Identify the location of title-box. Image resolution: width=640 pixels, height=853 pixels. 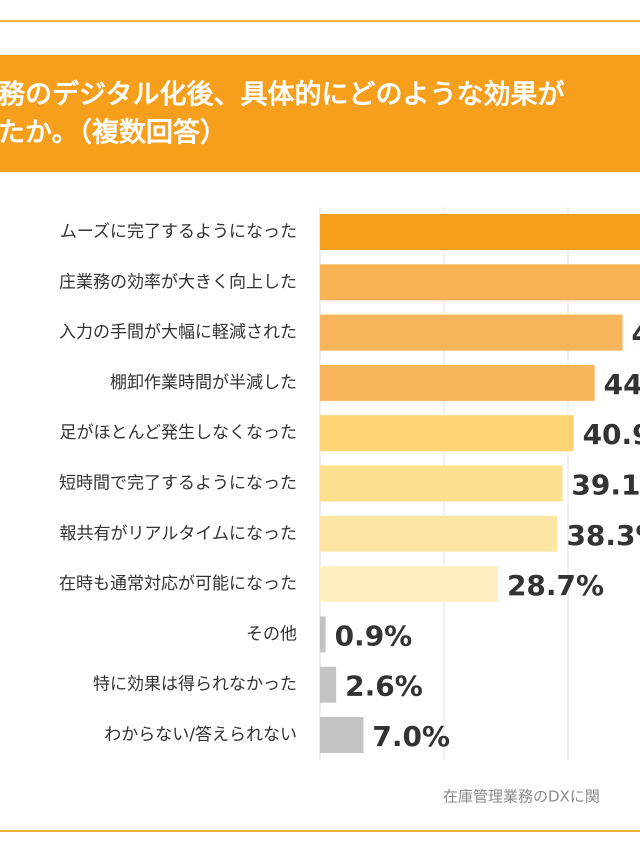
(320, 113).